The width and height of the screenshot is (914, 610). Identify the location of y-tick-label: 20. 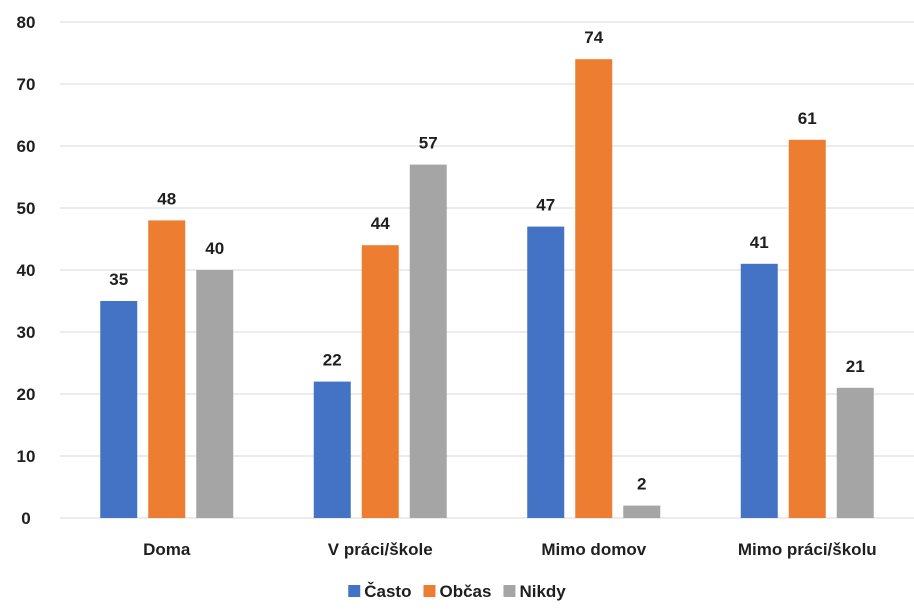
(26, 394).